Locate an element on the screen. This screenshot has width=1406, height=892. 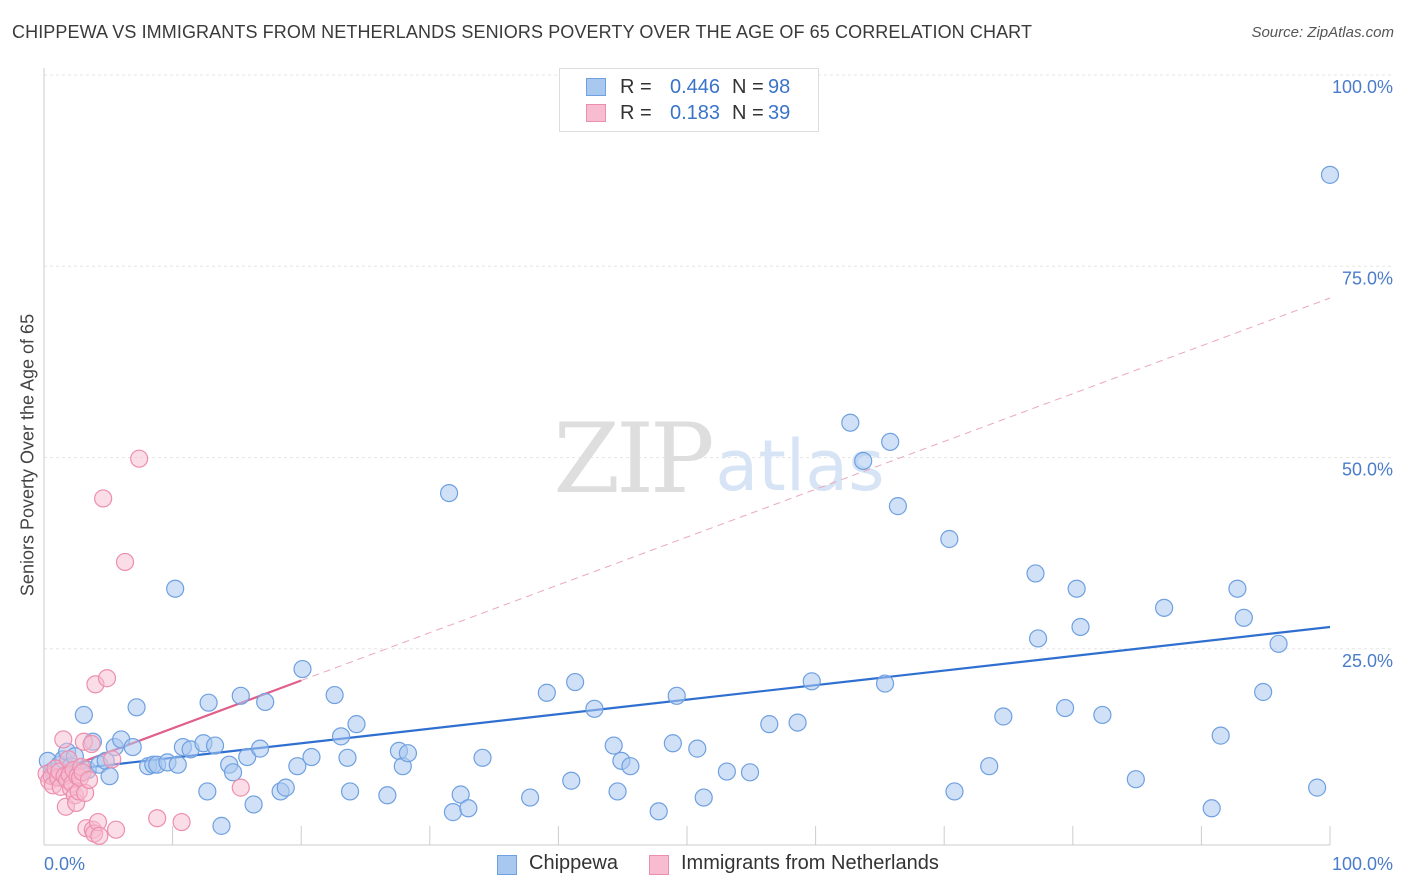
source-label: Source: ZipAtlas.com is located at coordinates (1322, 32).